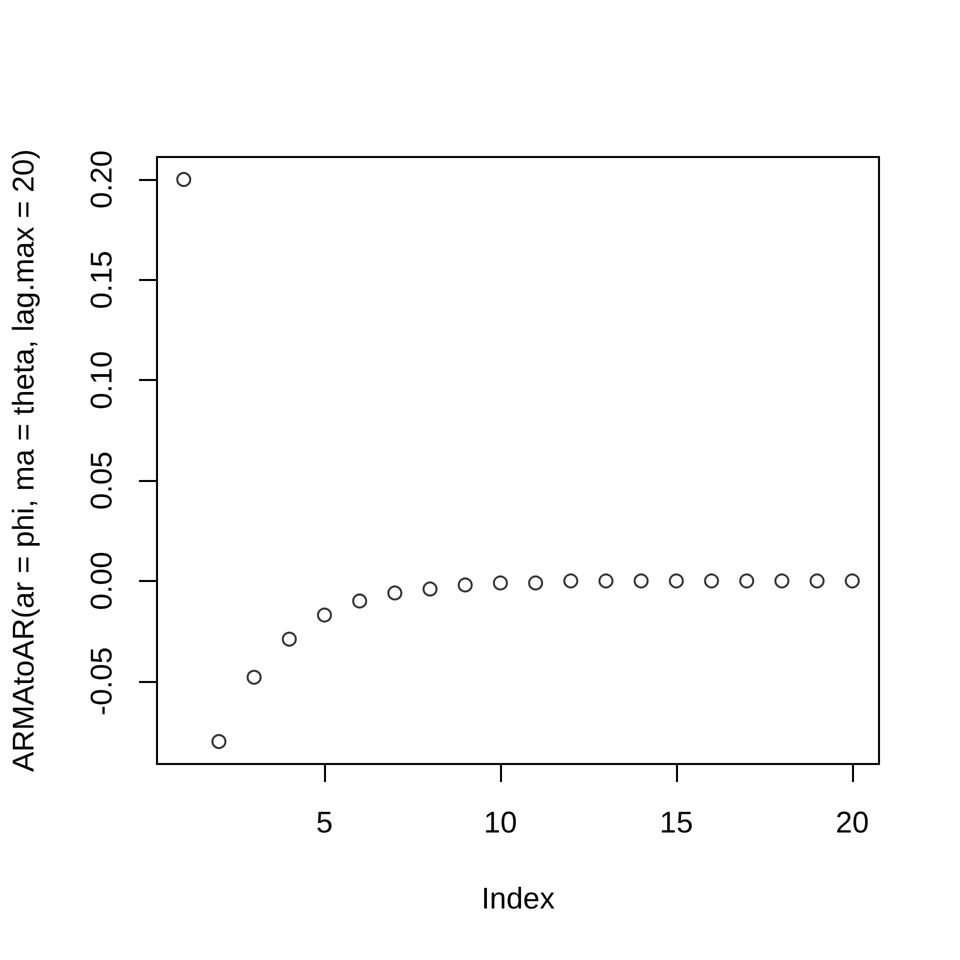 The width and height of the screenshot is (960, 960). What do you see at coordinates (501, 823) in the screenshot?
I see `x-tick-label: 10` at bounding box center [501, 823].